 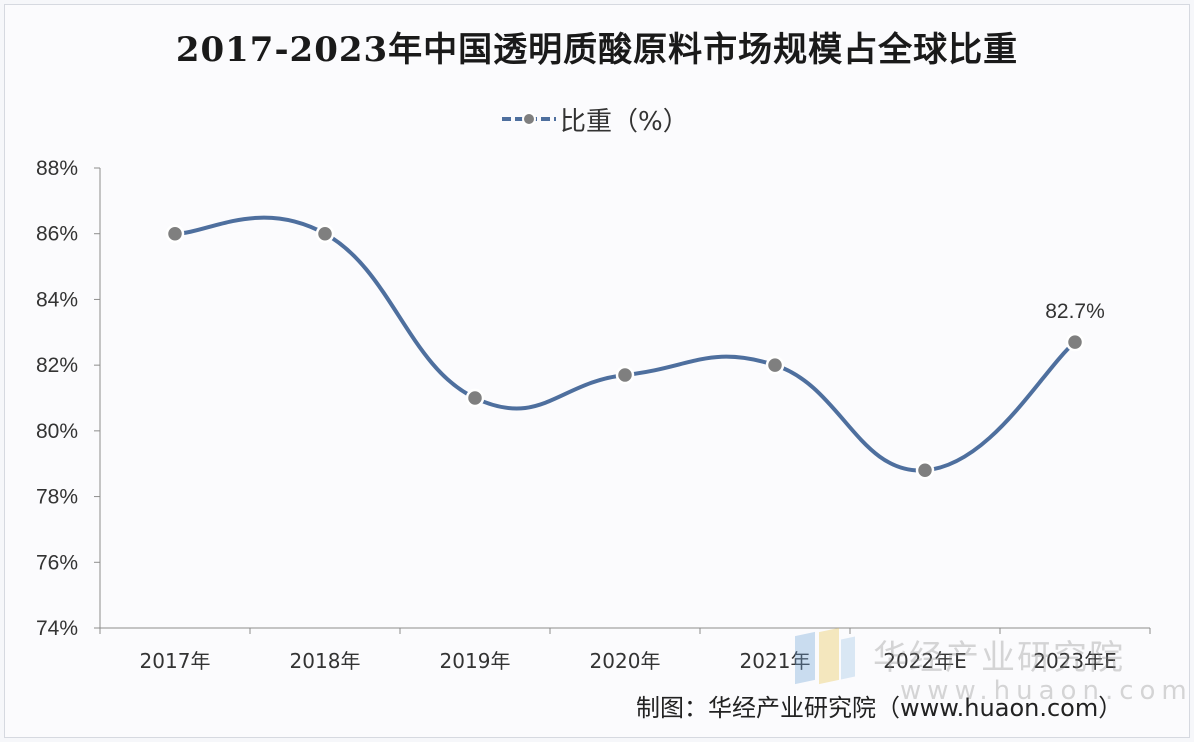 I want to click on x-tick-label: 2017年, so click(x=175, y=661).